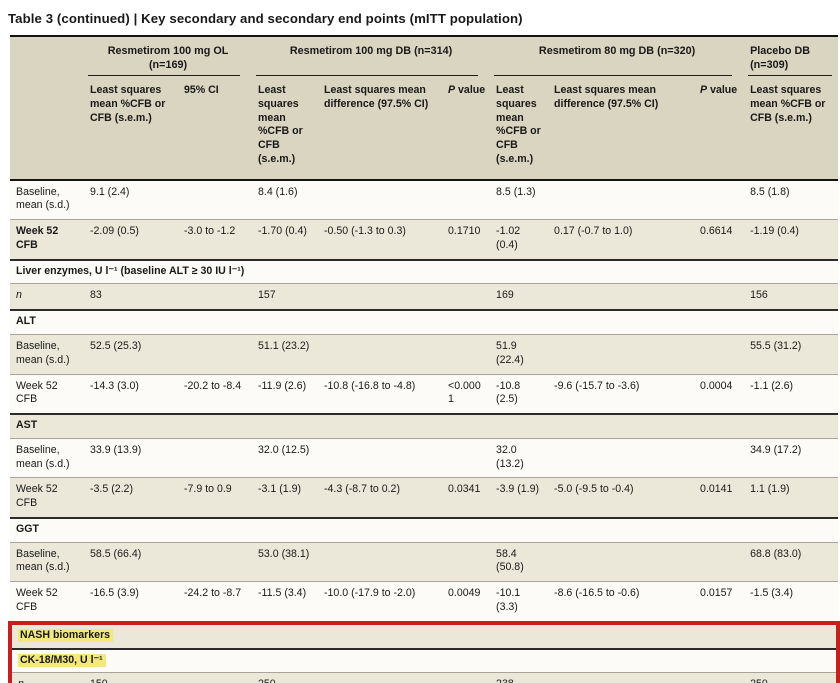 The height and width of the screenshot is (683, 840). Describe the element at coordinates (380, 394) in the screenshot. I see `cell: -10.8 (-16.8 to -4.8)` at that location.